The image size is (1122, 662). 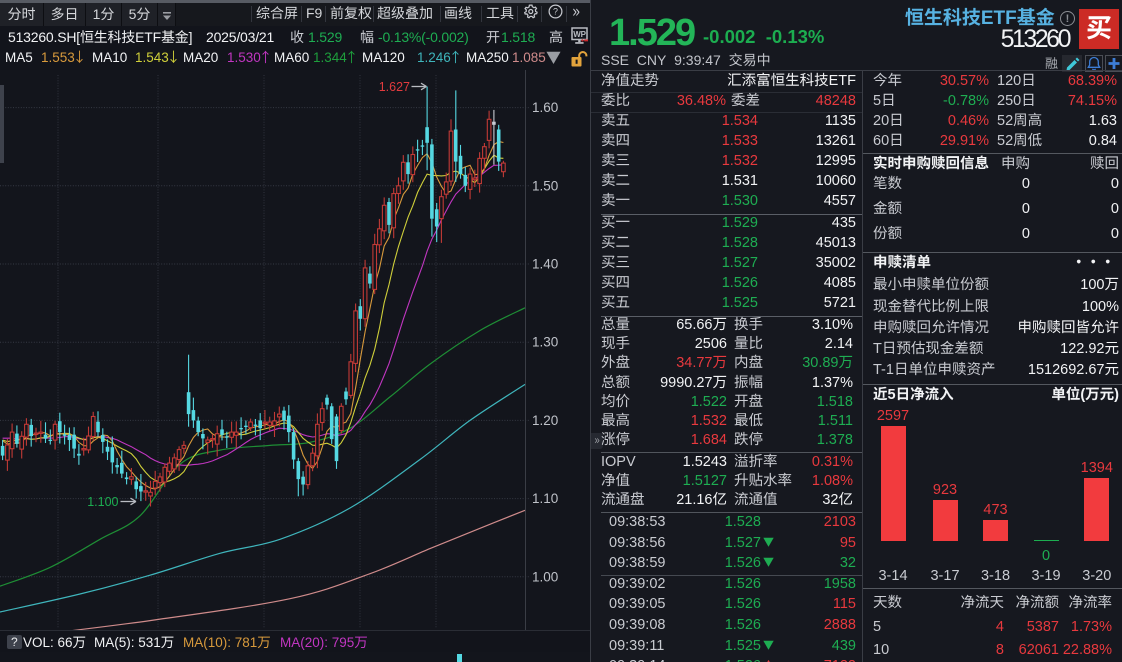 What do you see at coordinates (102, 502) in the screenshot?
I see `svg-text: 1.100` at bounding box center [102, 502].